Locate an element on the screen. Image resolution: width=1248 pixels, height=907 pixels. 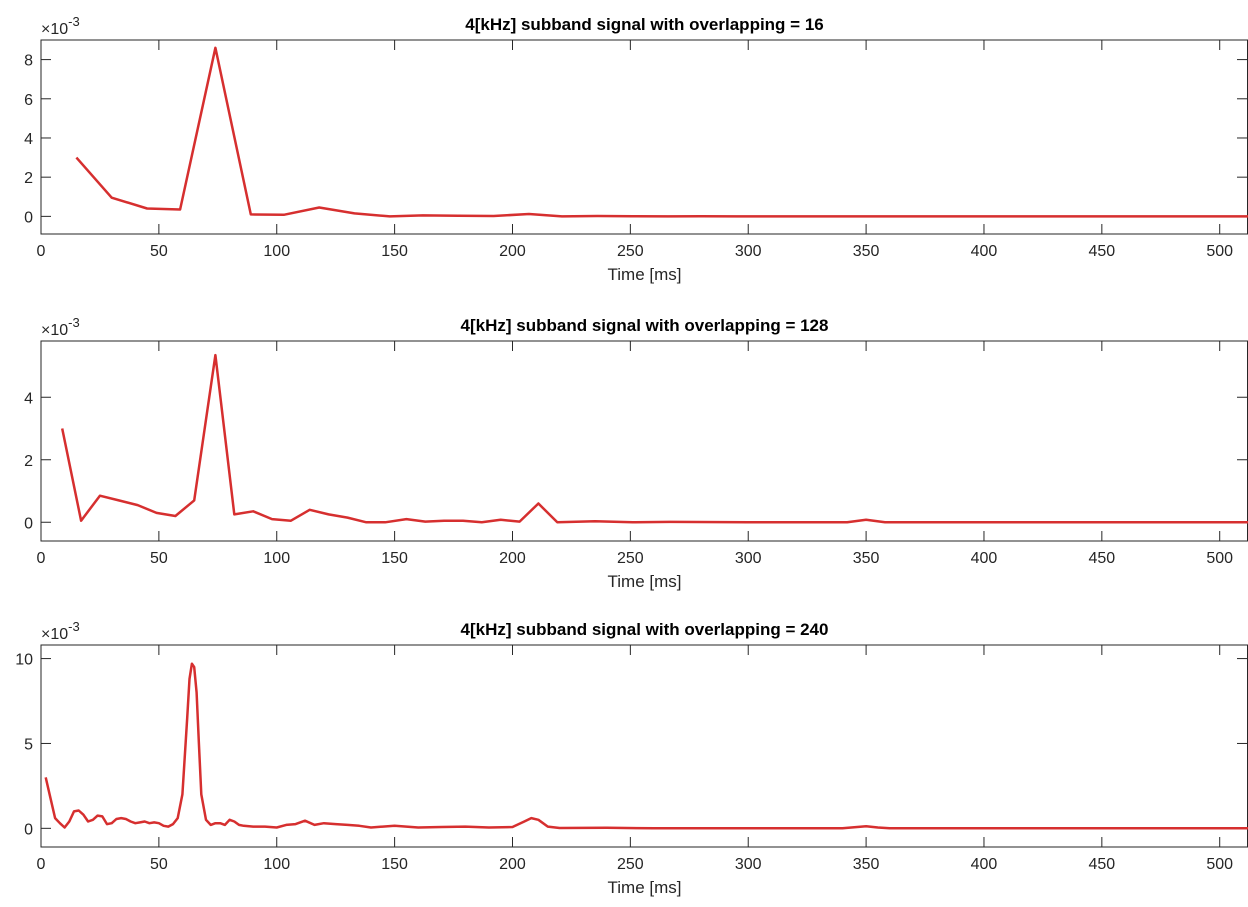
y-tick-label: 6 is located at coordinates (28, 100).